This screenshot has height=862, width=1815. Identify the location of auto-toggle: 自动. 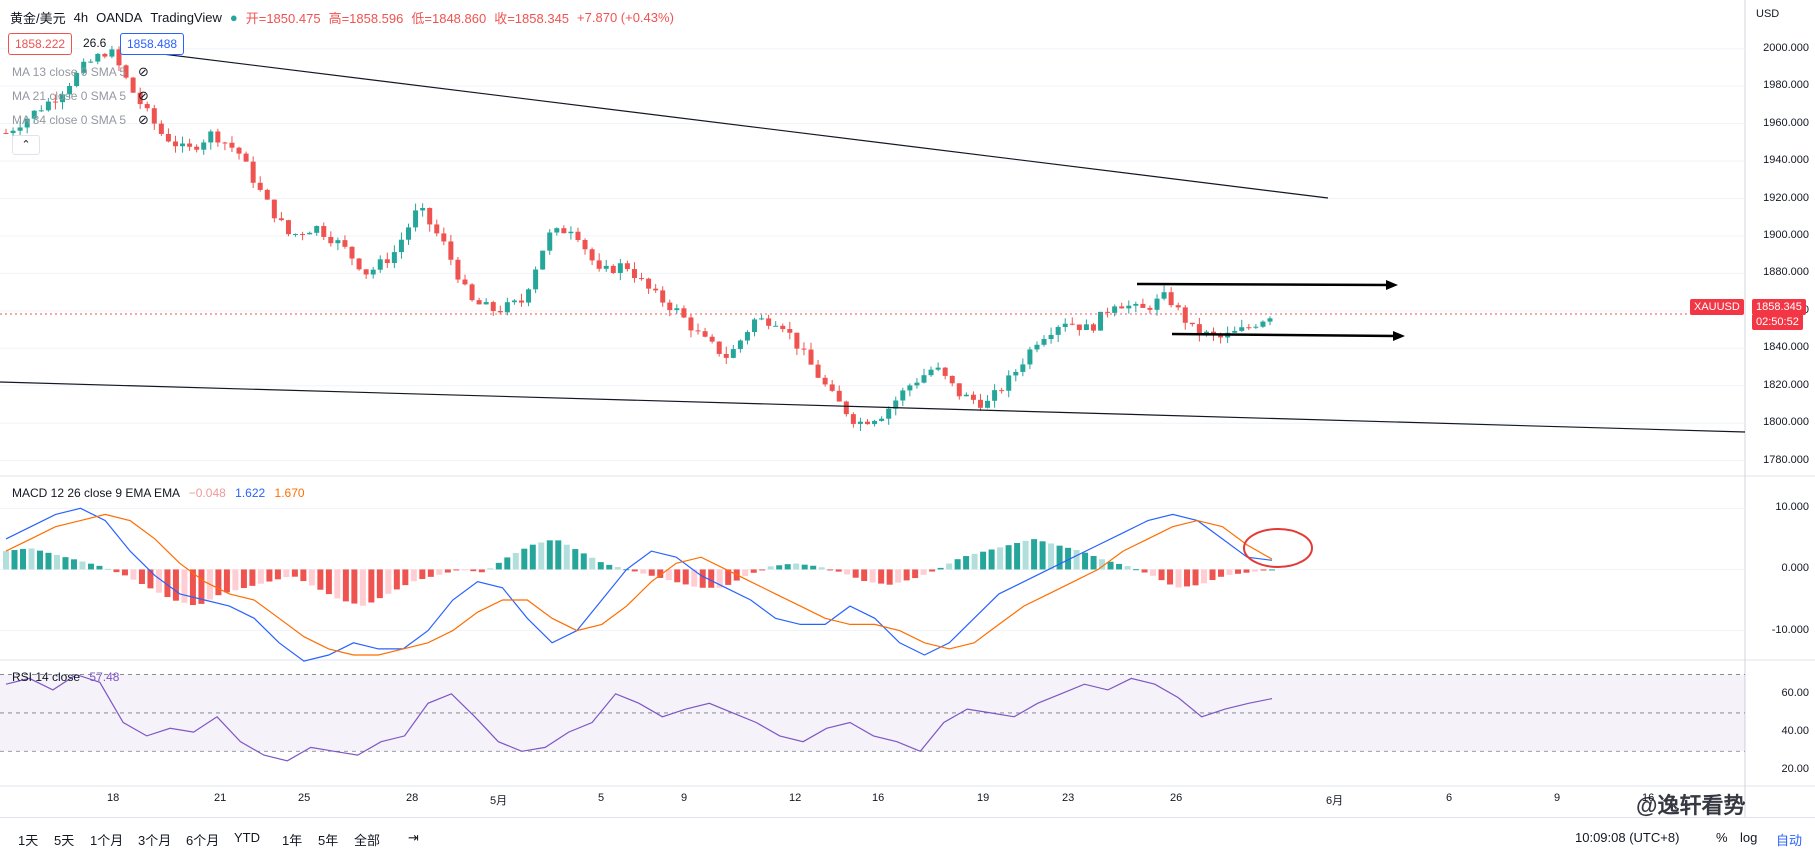
(1789, 840).